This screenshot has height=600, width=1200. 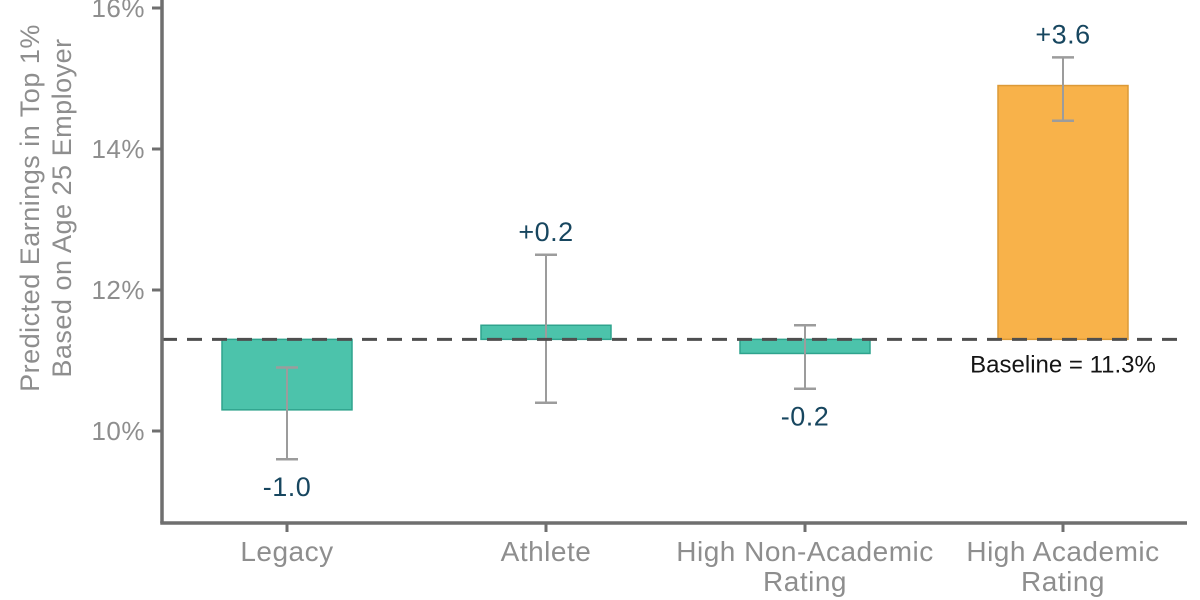 What do you see at coordinates (805, 566) in the screenshot?
I see `category-label-high-non-academic-rating: High Non-Academic Rating` at bounding box center [805, 566].